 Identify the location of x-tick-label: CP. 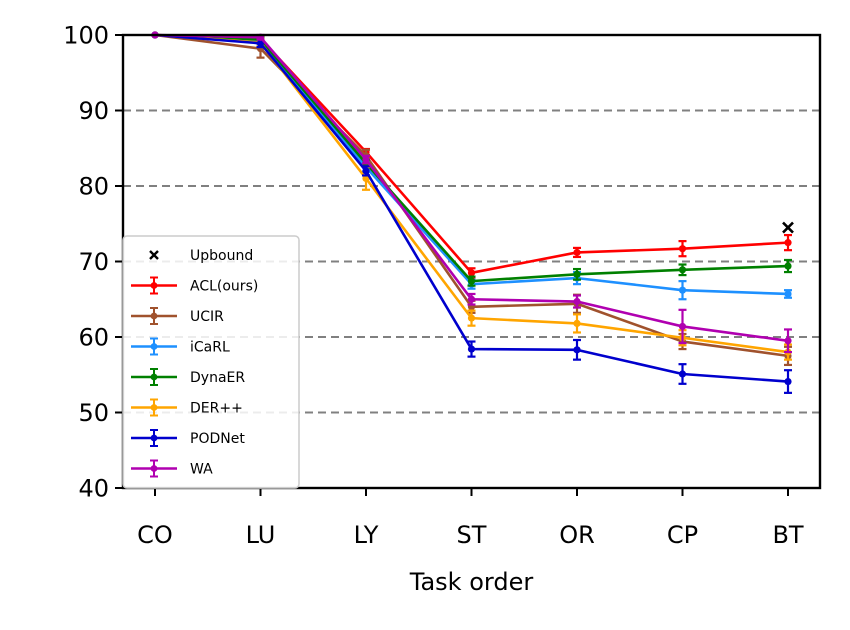
(682, 535).